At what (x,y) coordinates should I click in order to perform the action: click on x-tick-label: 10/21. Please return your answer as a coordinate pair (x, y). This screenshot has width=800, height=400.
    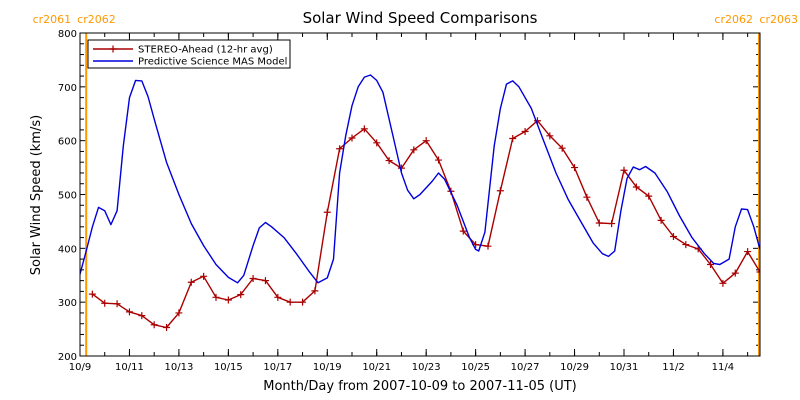
    Looking at the image, I should click on (376, 367).